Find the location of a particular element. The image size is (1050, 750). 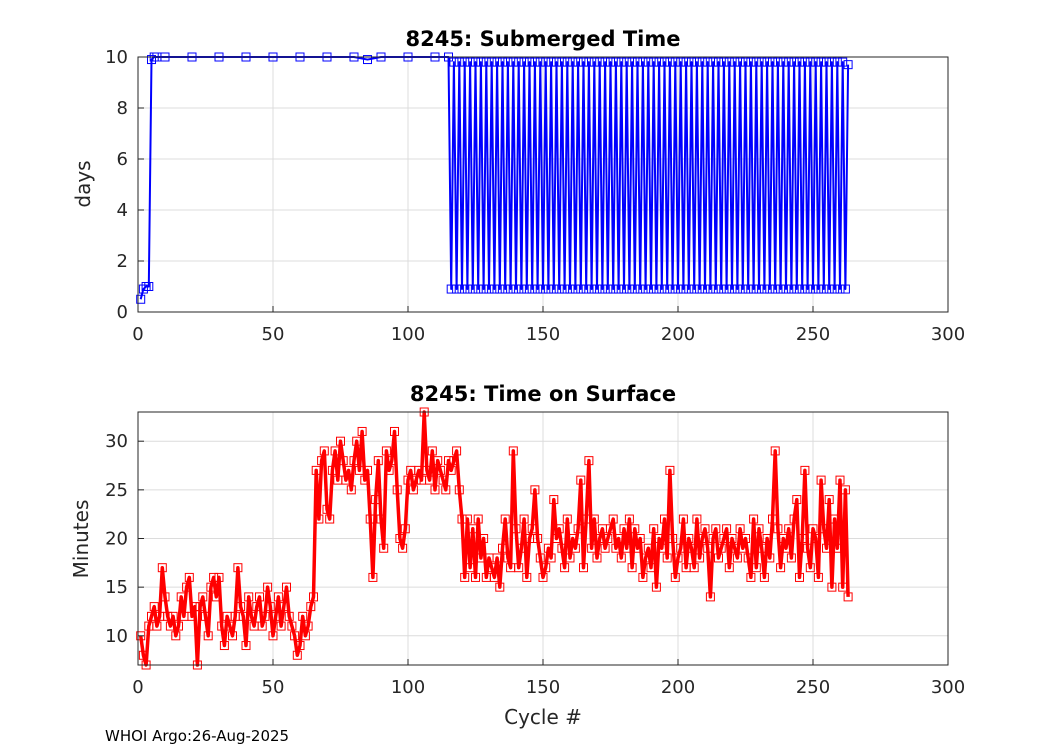

submerged-time-ytick-label: 10 is located at coordinates (116, 57).